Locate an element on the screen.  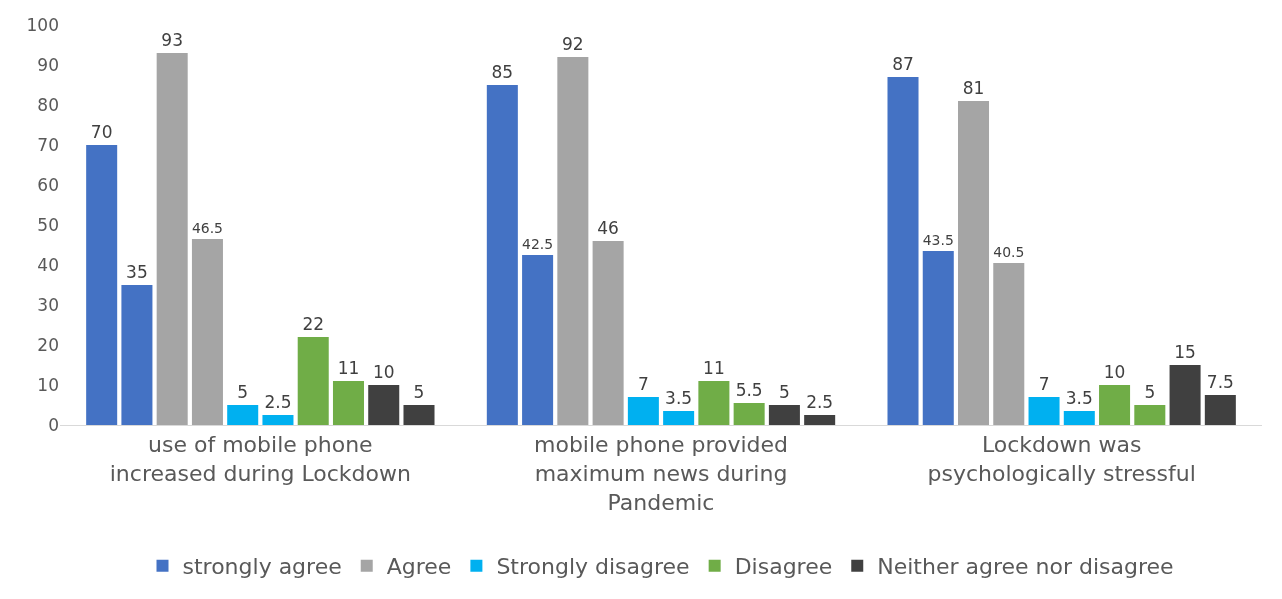
data-label: 46.5 is located at coordinates (207, 227).